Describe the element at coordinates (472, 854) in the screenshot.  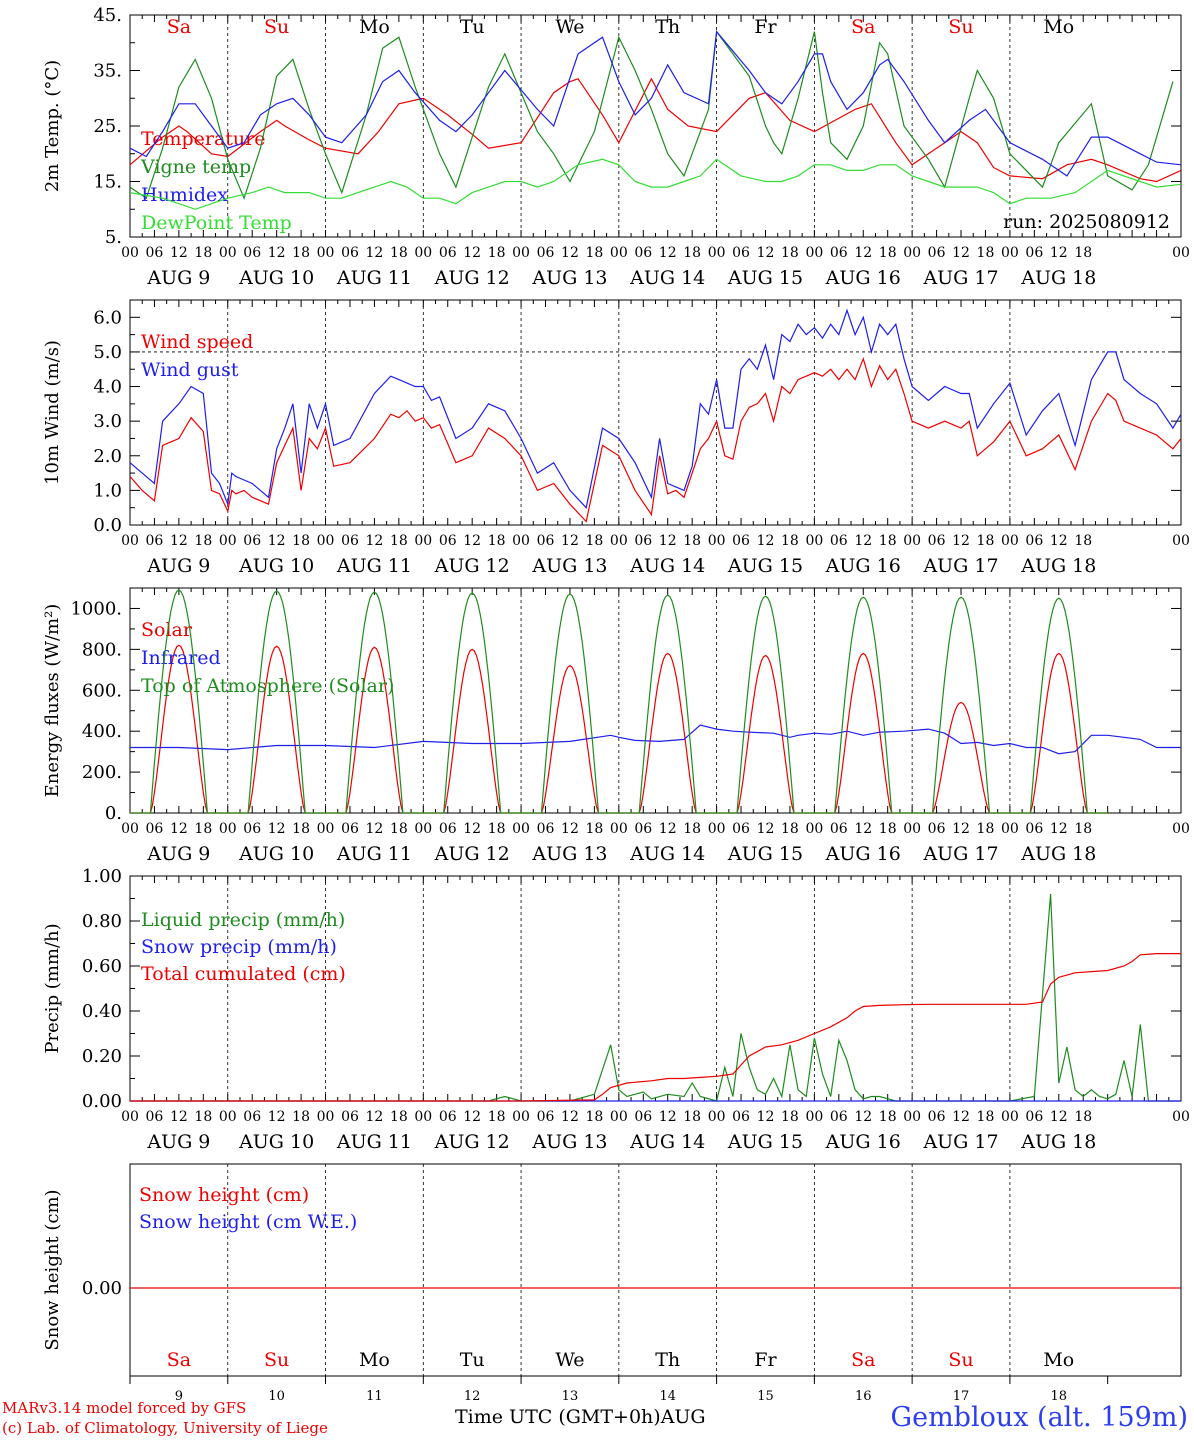
I see `date-label: AUG 12` at that location.